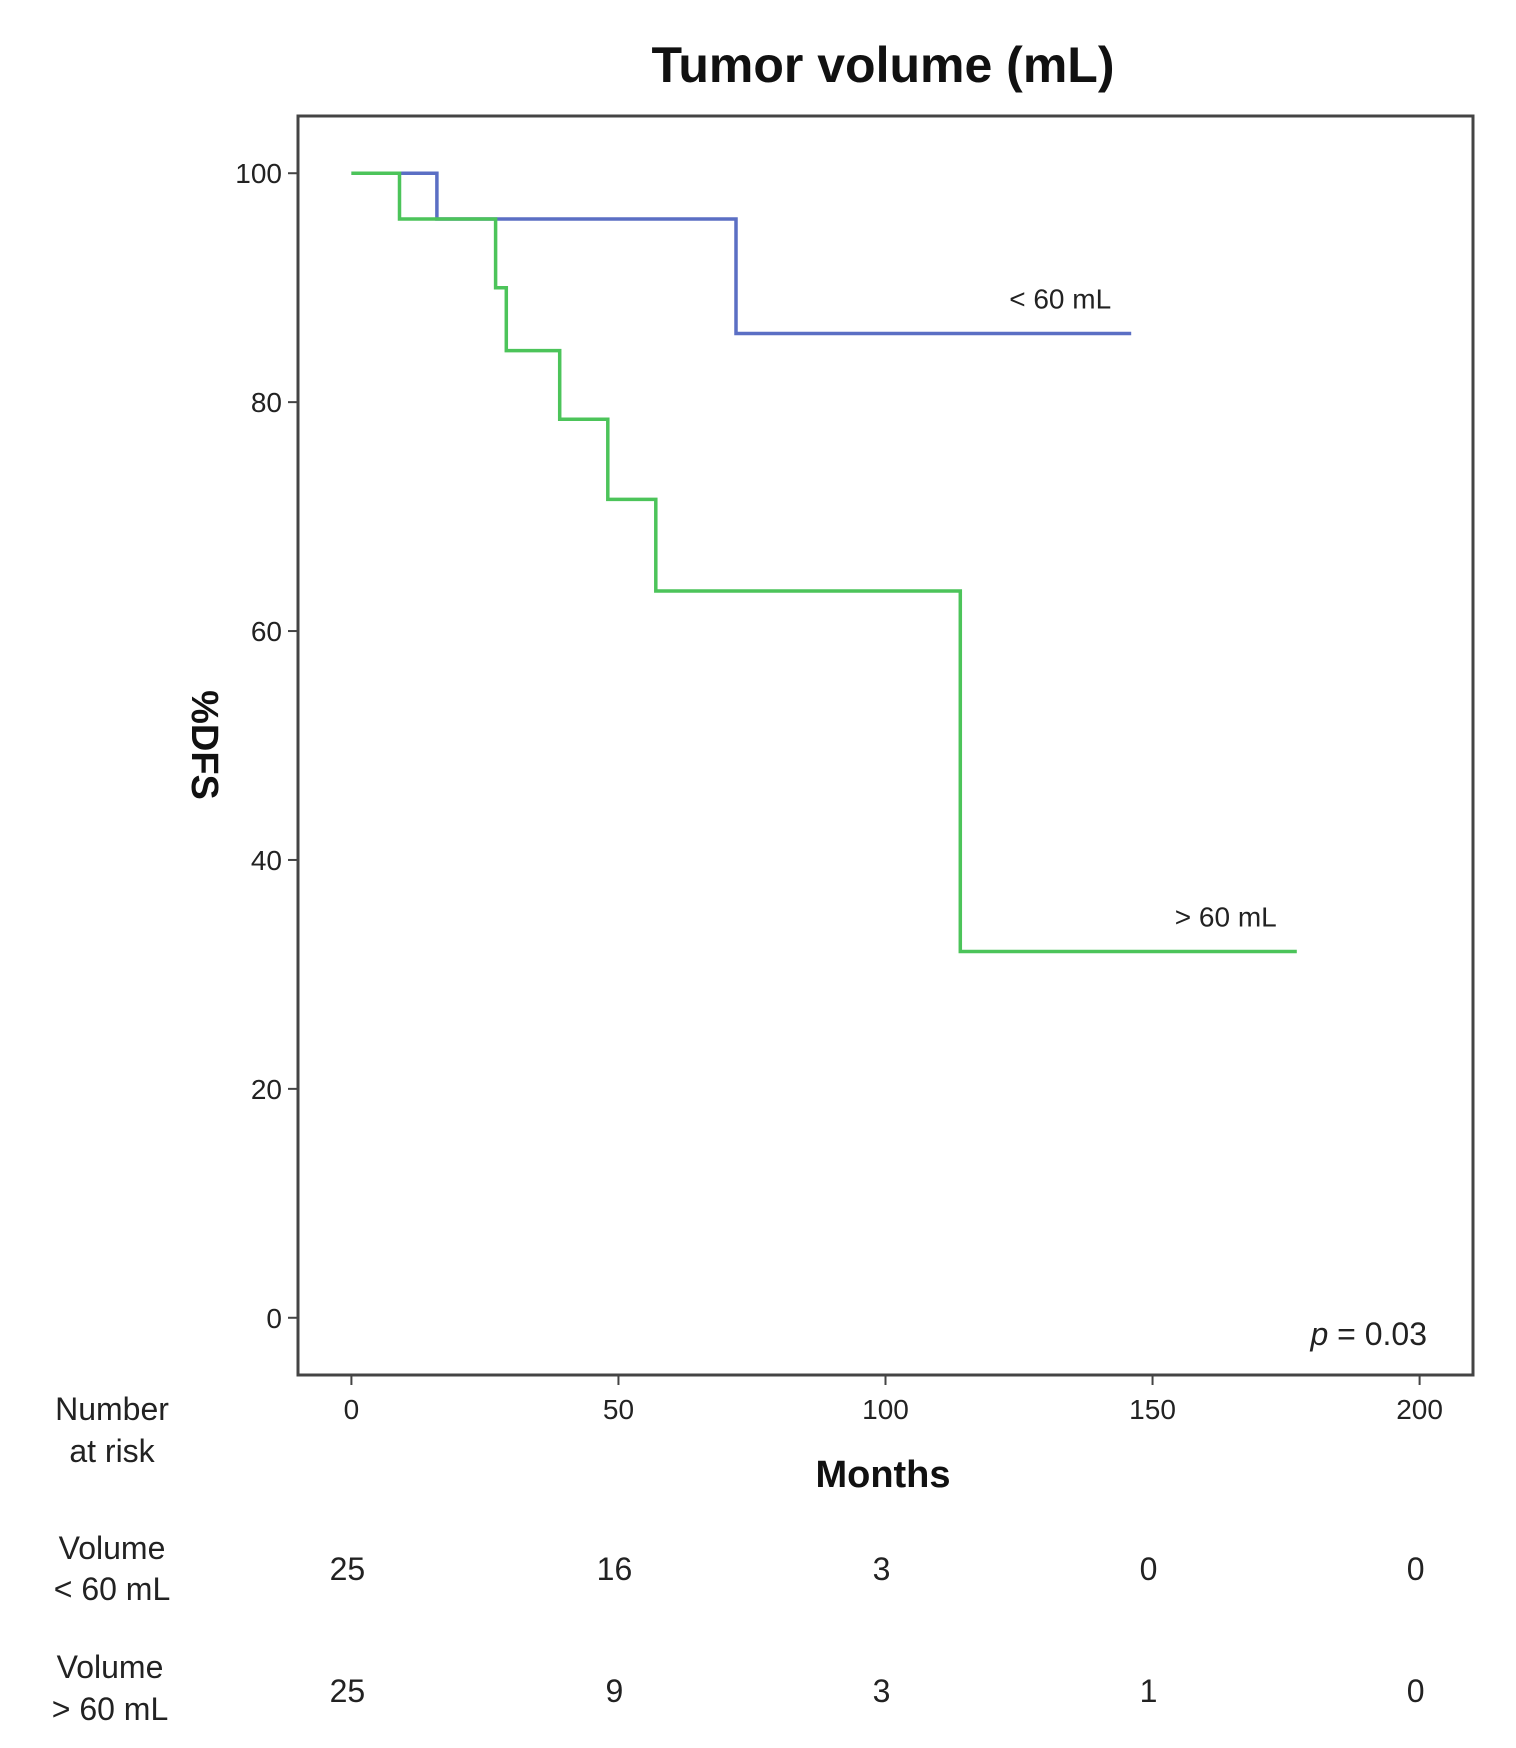 The height and width of the screenshot is (1748, 1516). I want to click on risk-row-label-line-2: > 60 mL, so click(110, 1709).